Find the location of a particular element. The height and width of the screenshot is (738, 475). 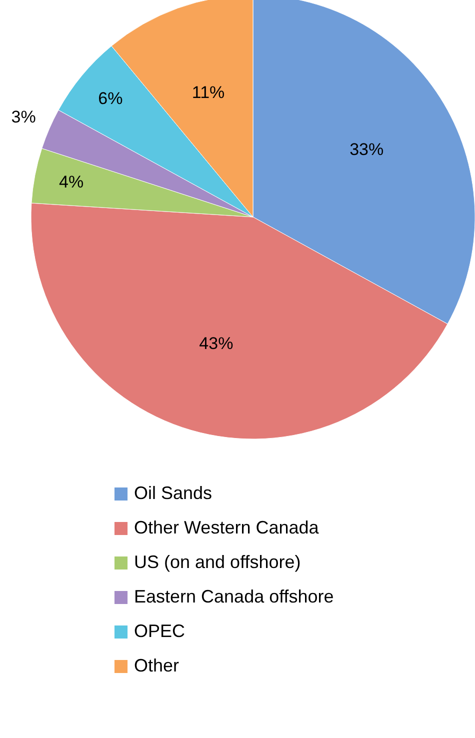

data-label: 3% is located at coordinates (23, 117).